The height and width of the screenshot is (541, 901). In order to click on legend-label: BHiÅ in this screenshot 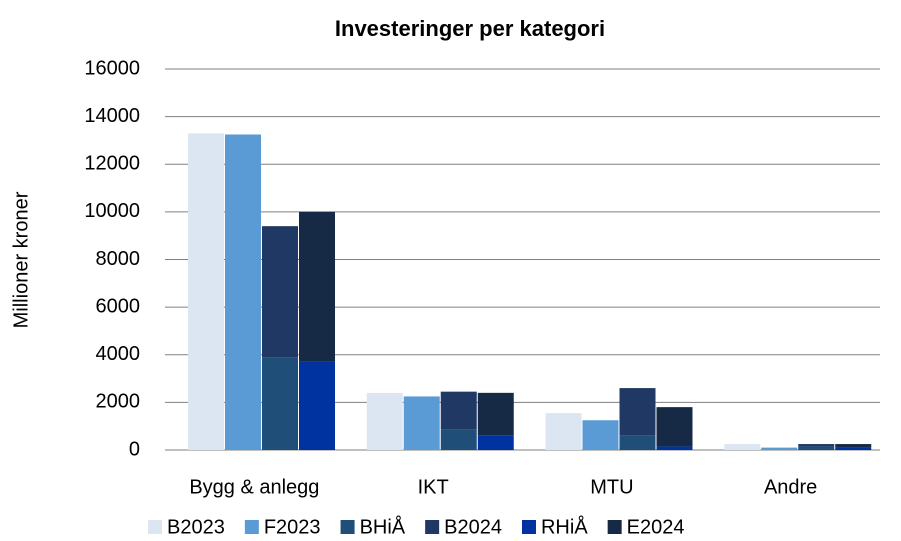, I will do `click(383, 526)`.